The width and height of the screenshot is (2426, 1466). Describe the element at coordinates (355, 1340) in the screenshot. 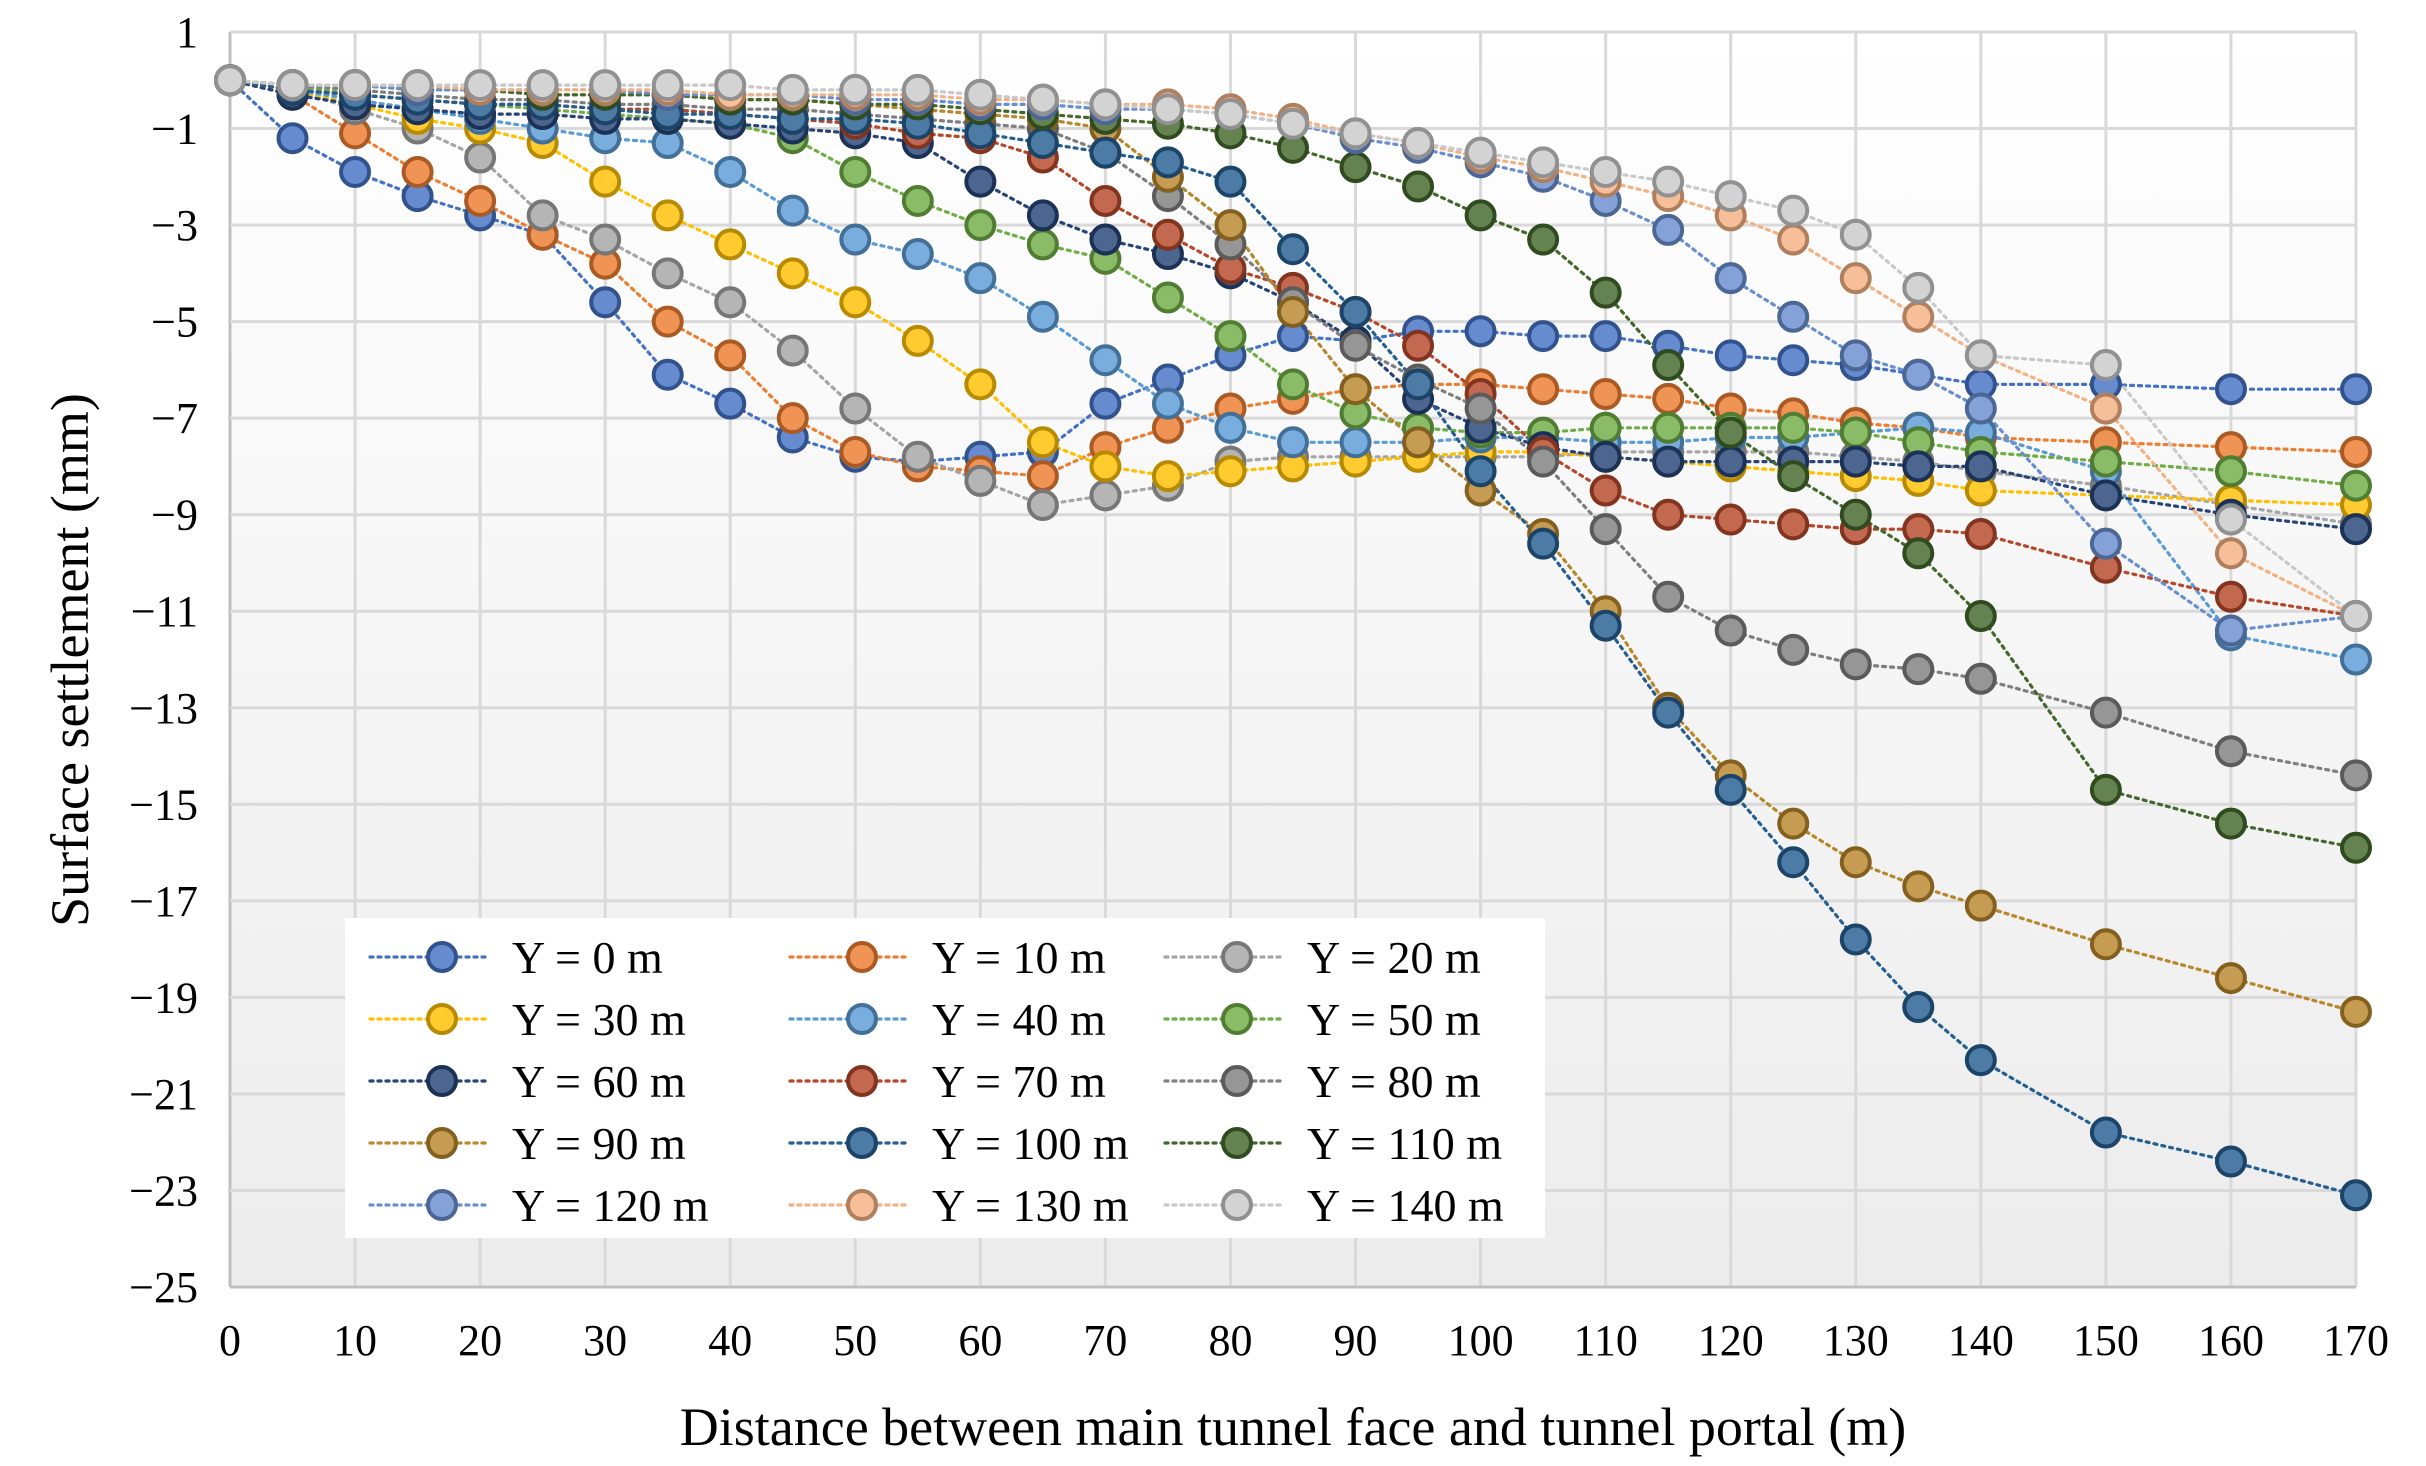

I see `x-tick-label: 10` at that location.